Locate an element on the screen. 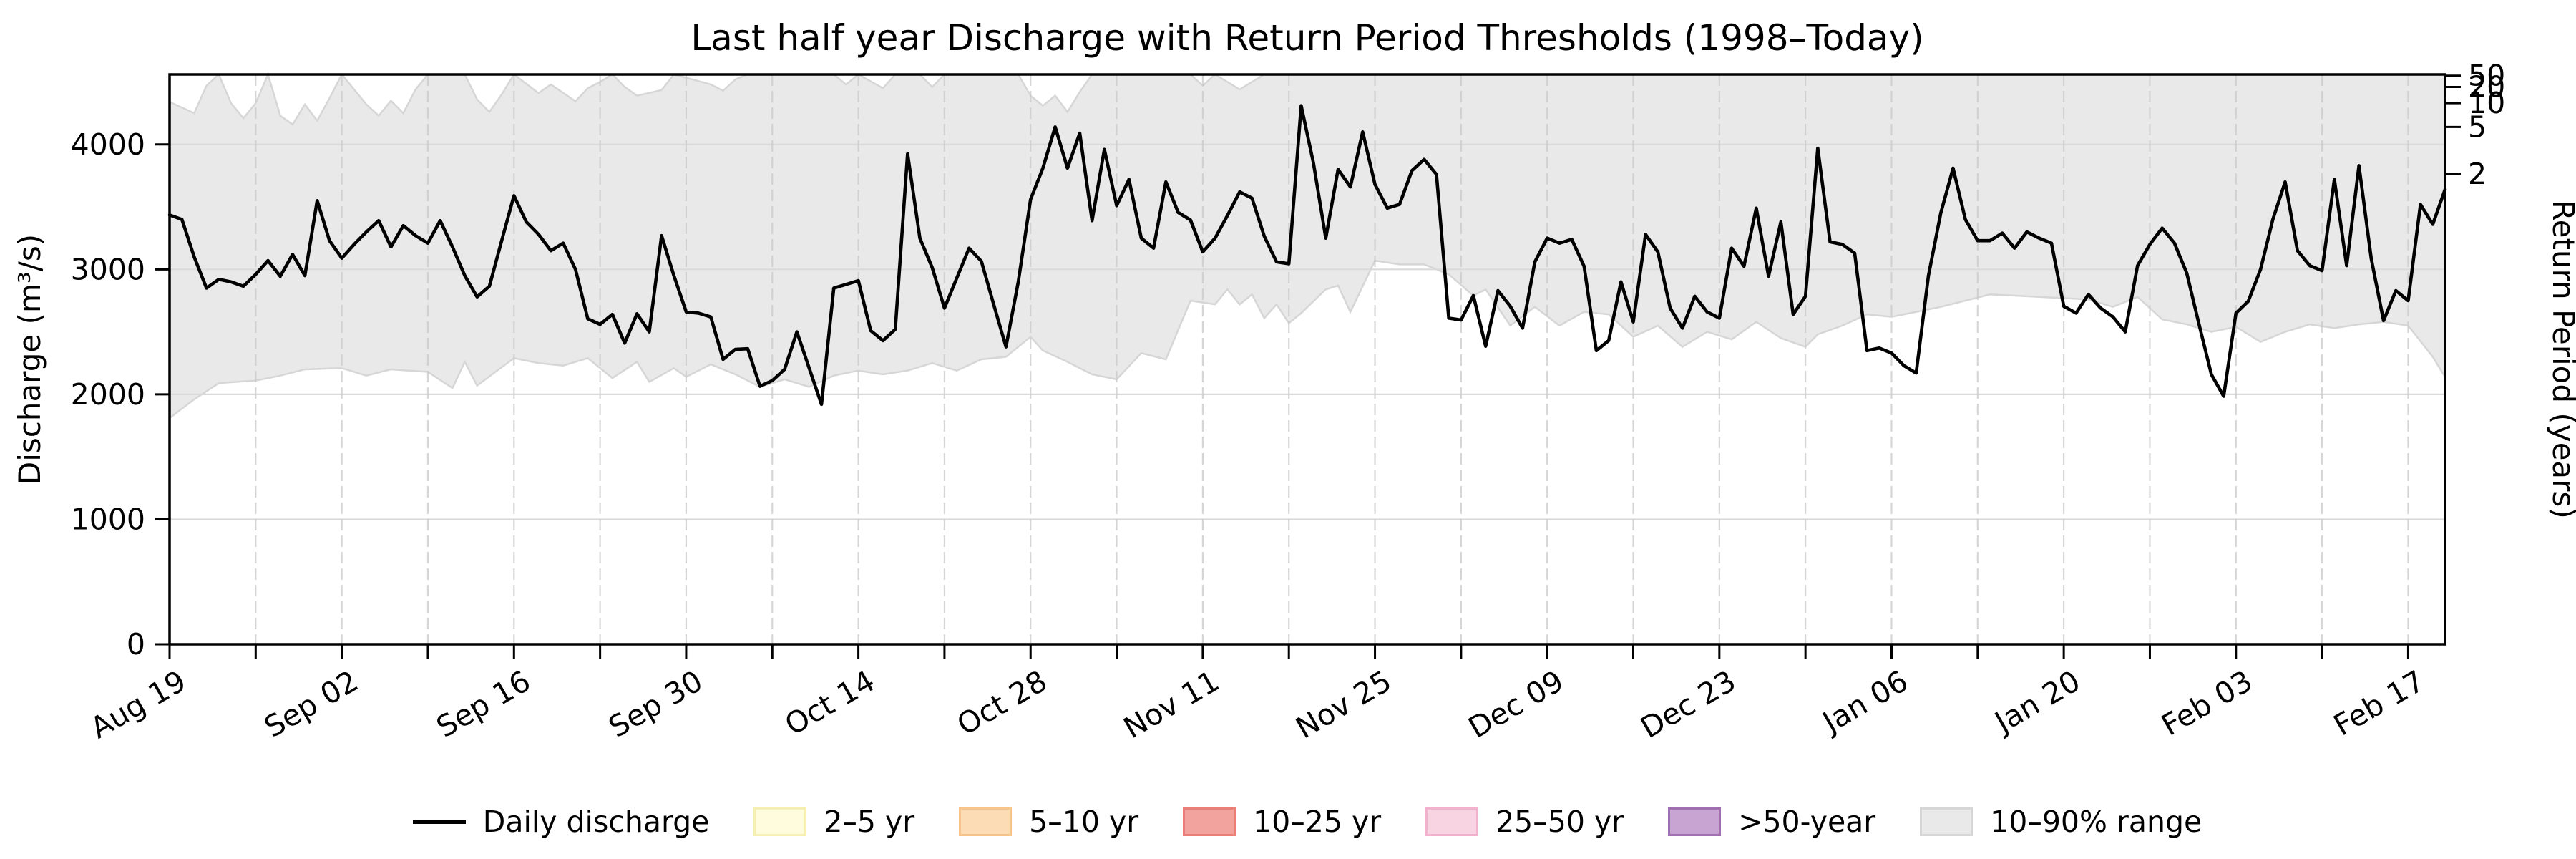 Image resolution: width=2576 pixels, height=859 pixels. legend-label: 10–25 yr is located at coordinates (1317, 822).